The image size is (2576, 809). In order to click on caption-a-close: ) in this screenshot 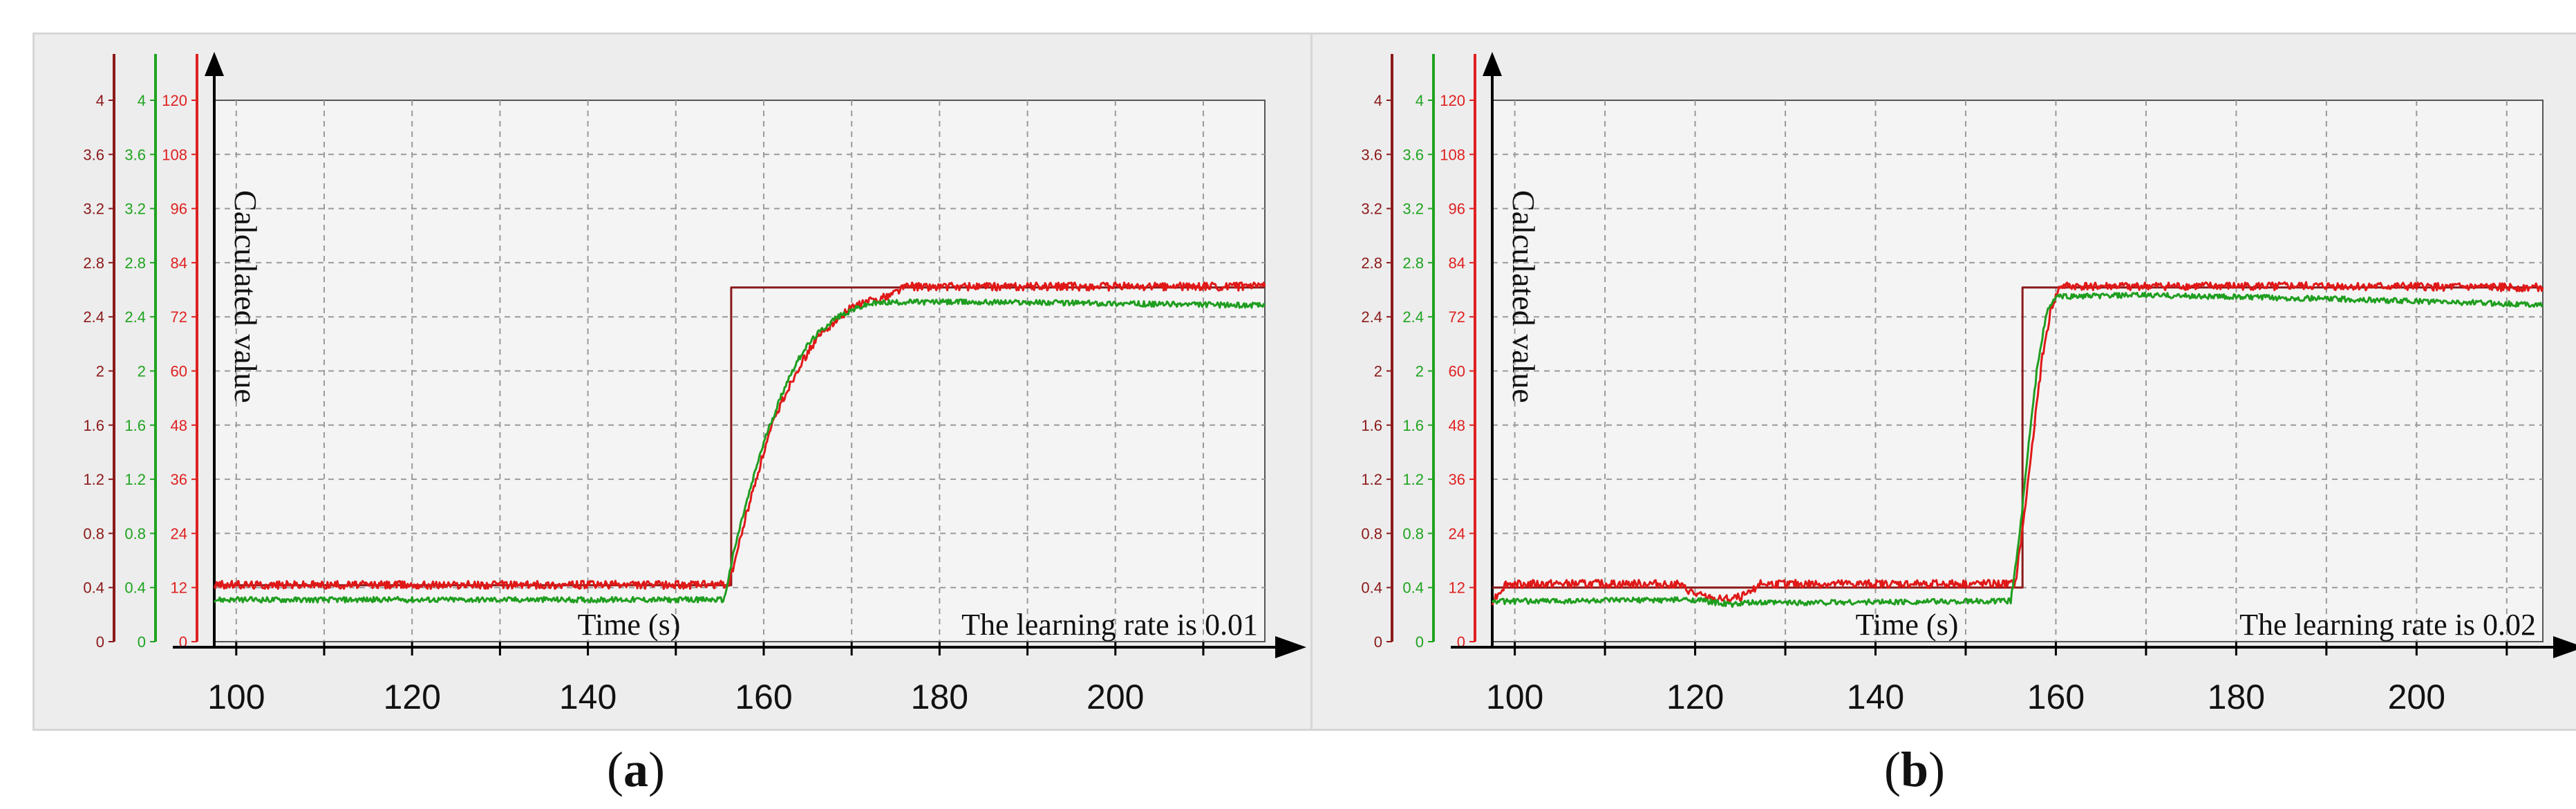, I will do `click(656, 769)`.